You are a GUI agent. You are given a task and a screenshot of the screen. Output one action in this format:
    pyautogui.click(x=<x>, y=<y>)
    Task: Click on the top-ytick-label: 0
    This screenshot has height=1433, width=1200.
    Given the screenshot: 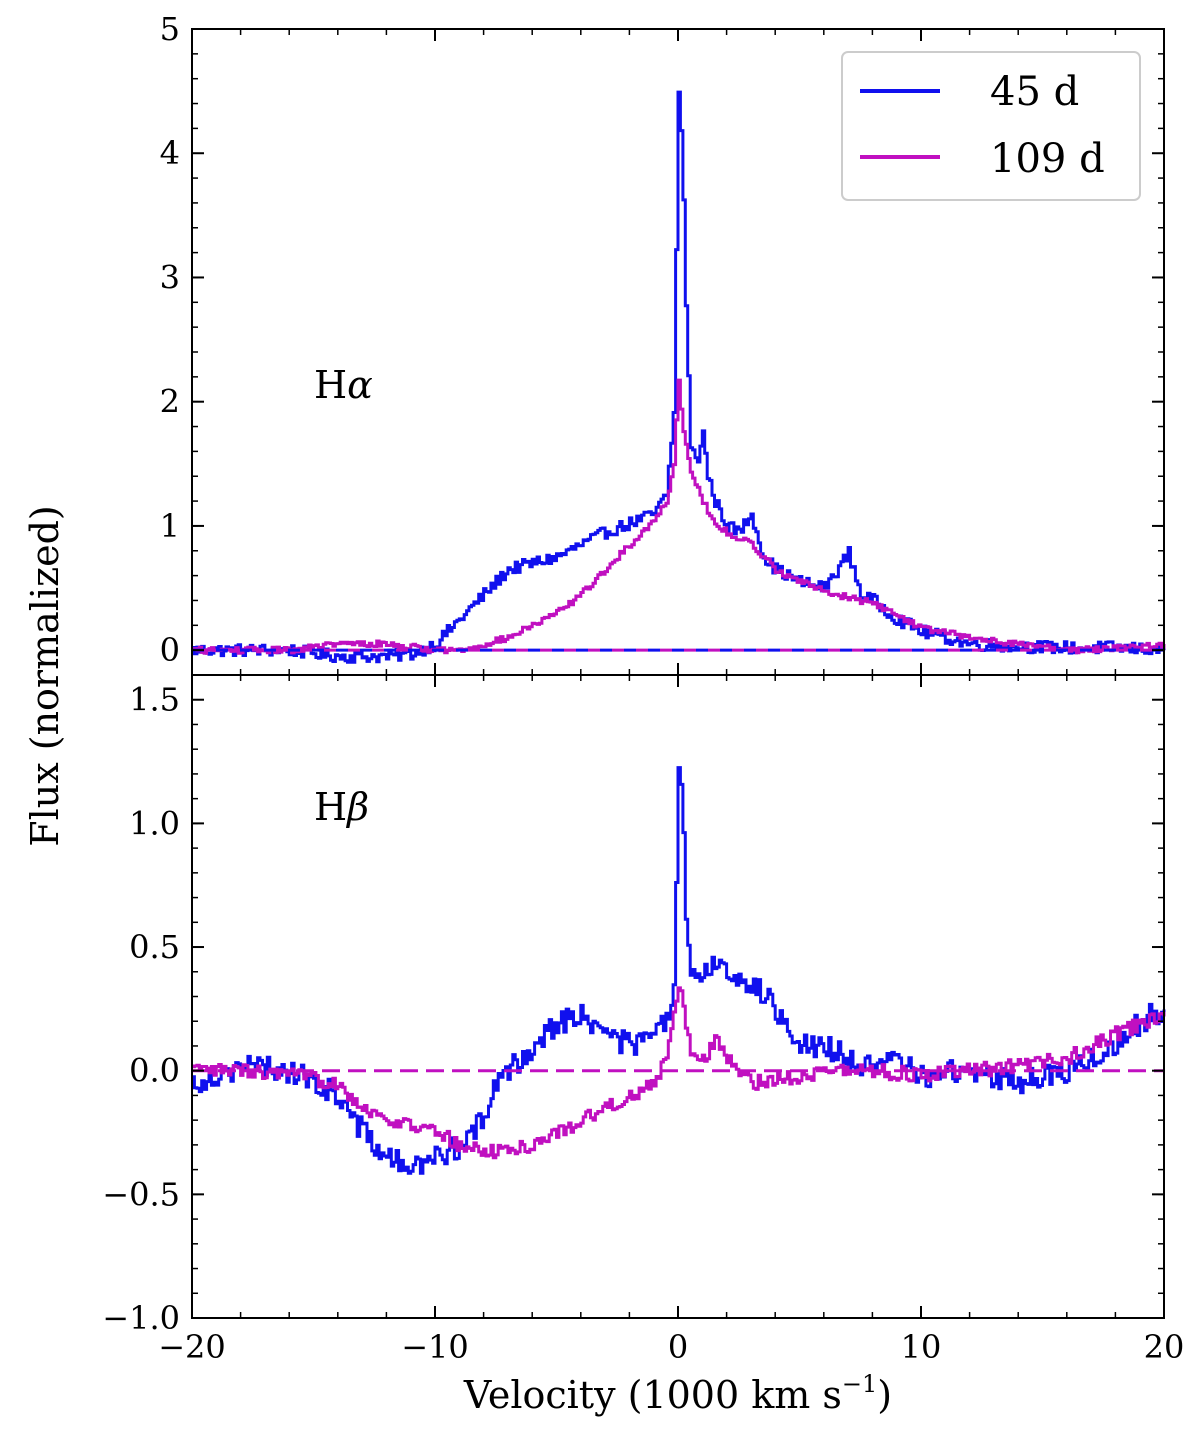 What is the action you would take?
    pyautogui.click(x=170, y=650)
    